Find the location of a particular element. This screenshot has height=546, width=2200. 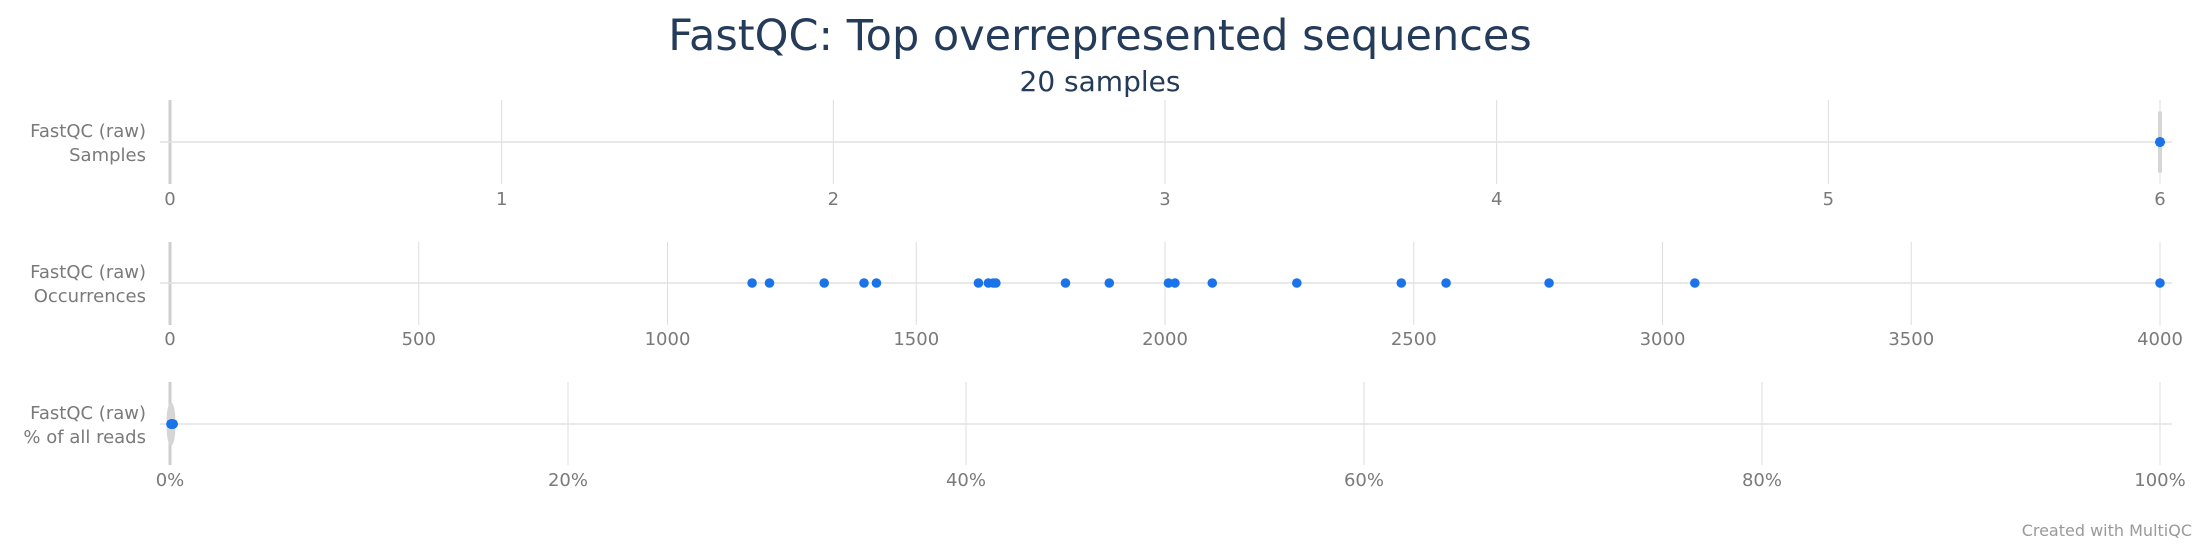

row-label: % of all reads is located at coordinates (84, 437).